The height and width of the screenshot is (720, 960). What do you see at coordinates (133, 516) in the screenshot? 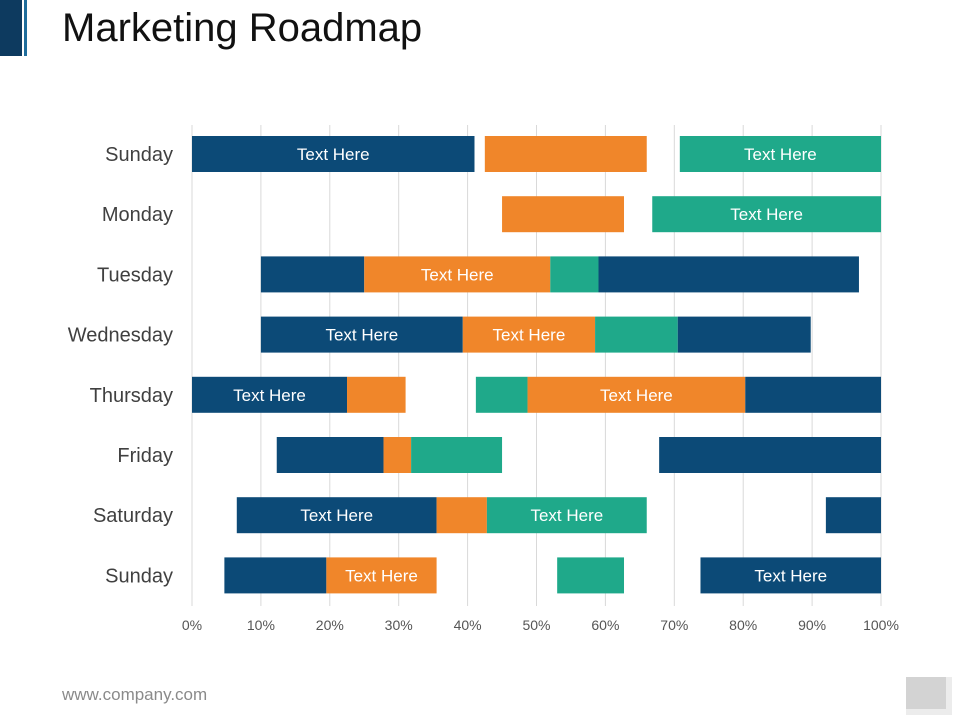
I see `y-category-label: Saturday` at bounding box center [133, 516].